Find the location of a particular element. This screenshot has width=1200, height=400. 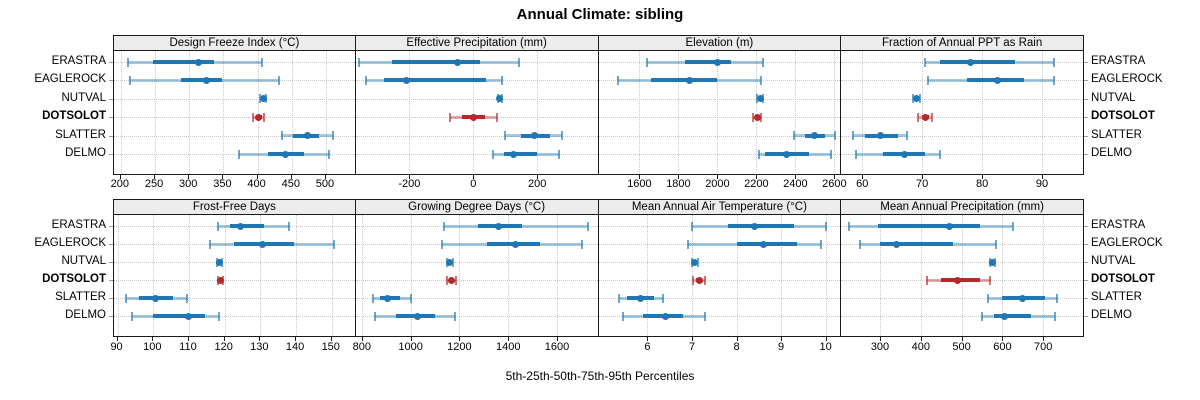

x-tick-label: 200 is located at coordinates (537, 184).